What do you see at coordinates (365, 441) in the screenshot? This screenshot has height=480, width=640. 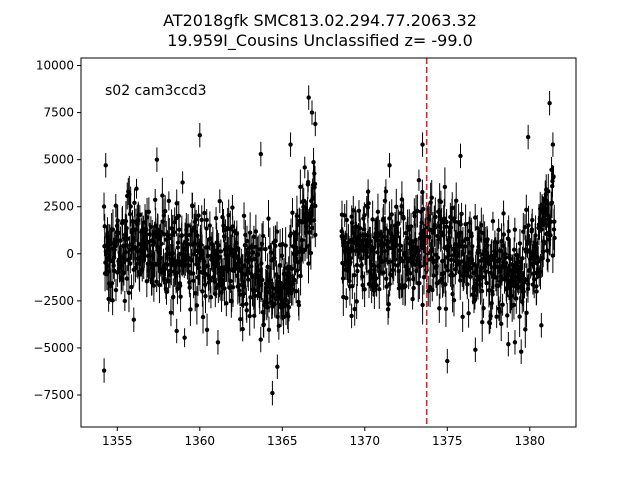 I see `x-tick-label: 1370` at bounding box center [365, 441].